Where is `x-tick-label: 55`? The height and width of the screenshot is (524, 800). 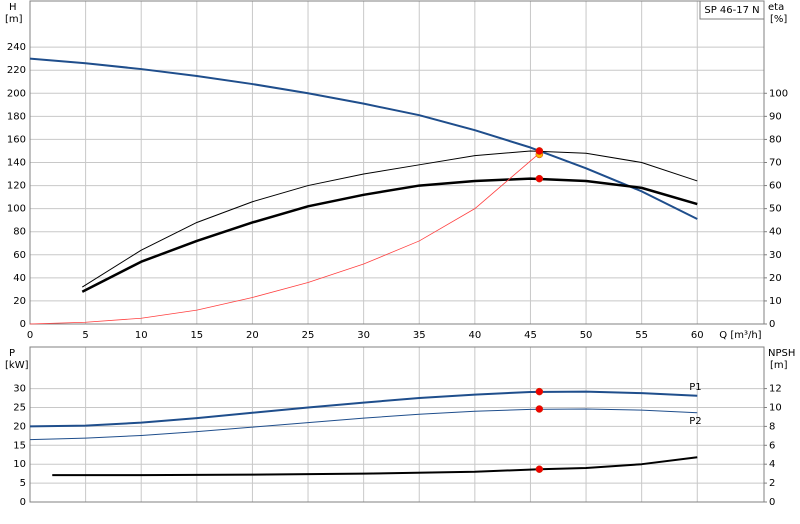
x-tick-label: 55 is located at coordinates (641, 335).